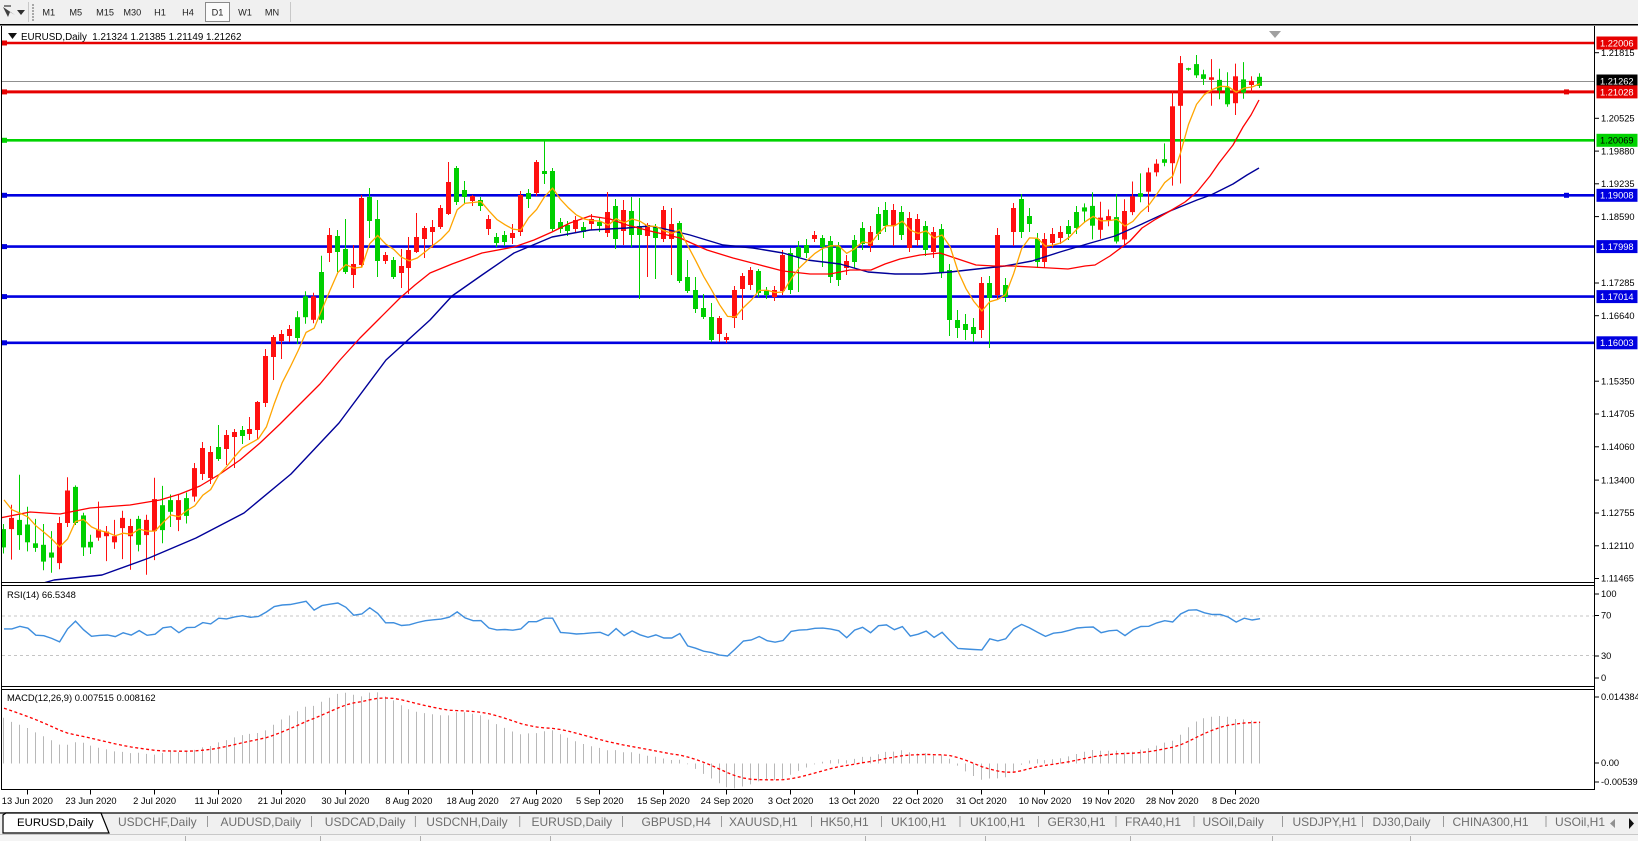  I want to click on svg-text: USDCAD,Daily, so click(365, 822).